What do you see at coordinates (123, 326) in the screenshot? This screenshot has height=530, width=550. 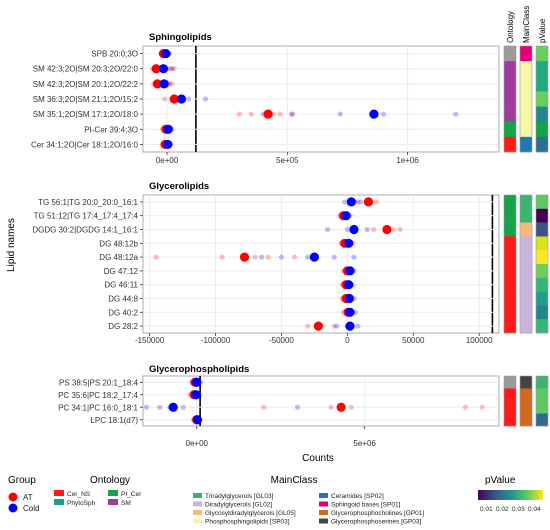 I see `lipid-label: DG 28:2` at bounding box center [123, 326].